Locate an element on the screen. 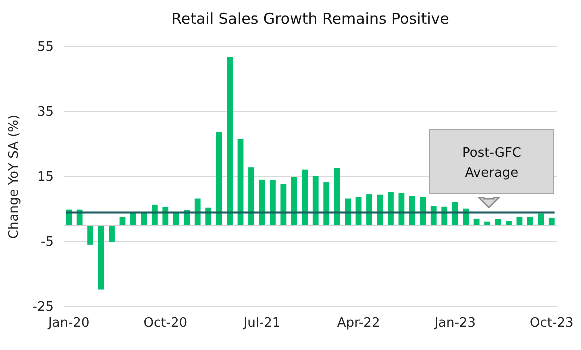  x-tick-label: Jan-23 is located at coordinates (455, 324).